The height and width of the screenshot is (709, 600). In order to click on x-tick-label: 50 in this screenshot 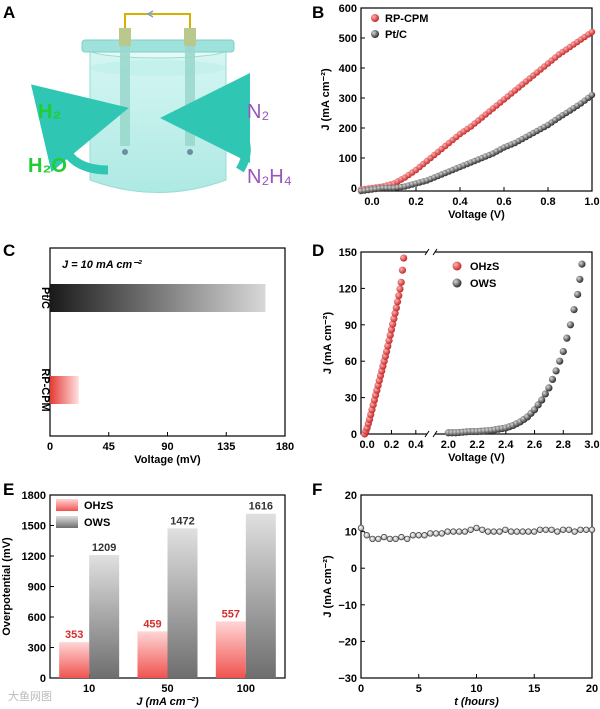, I will do `click(167, 689)`.